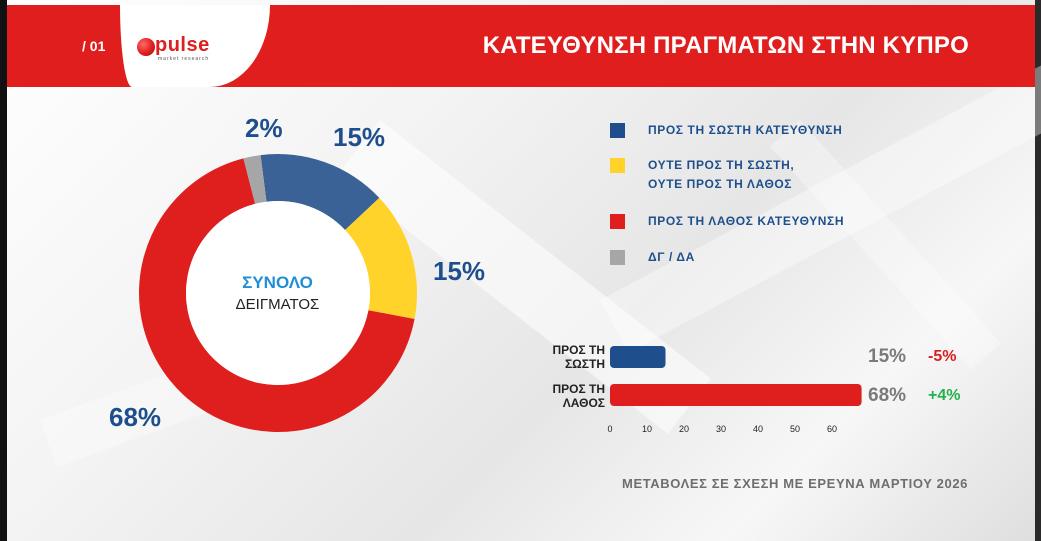 Image resolution: width=1041 pixels, height=541 pixels. I want to click on logo-subtext: market research, so click(184, 59).